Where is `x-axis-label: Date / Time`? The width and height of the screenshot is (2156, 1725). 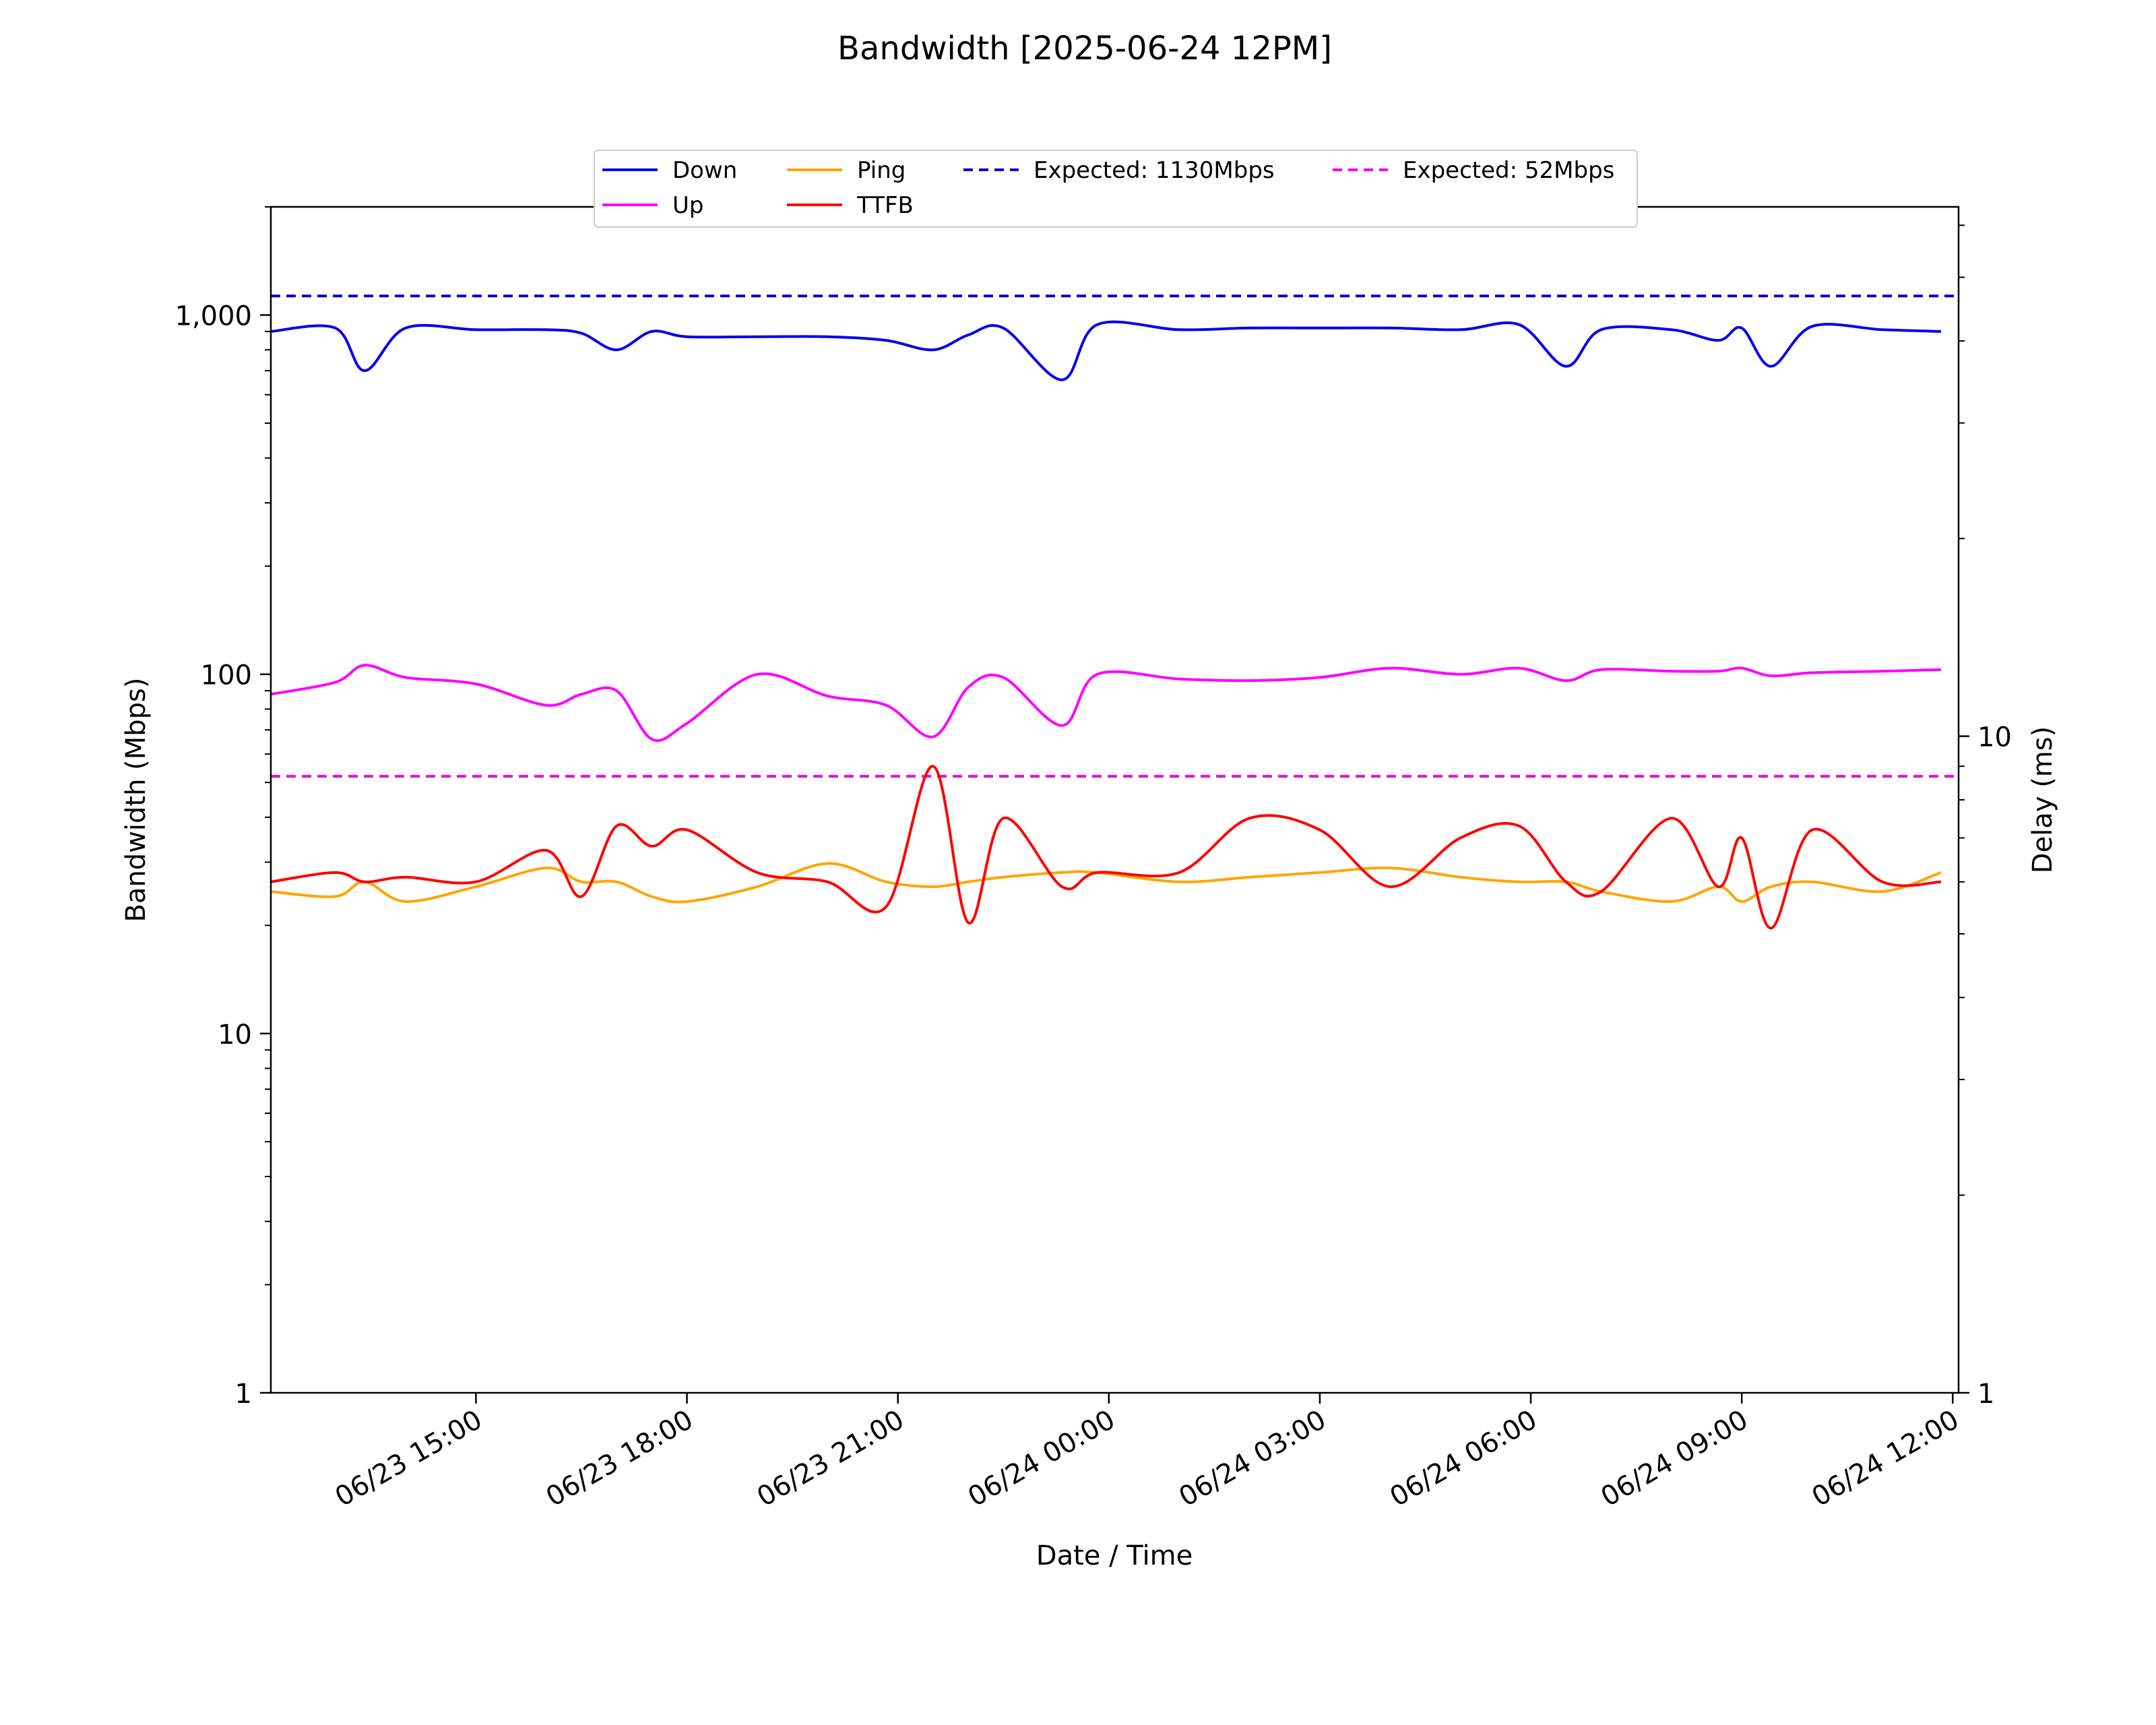
x-axis-label: Date / Time is located at coordinates (1114, 1556).